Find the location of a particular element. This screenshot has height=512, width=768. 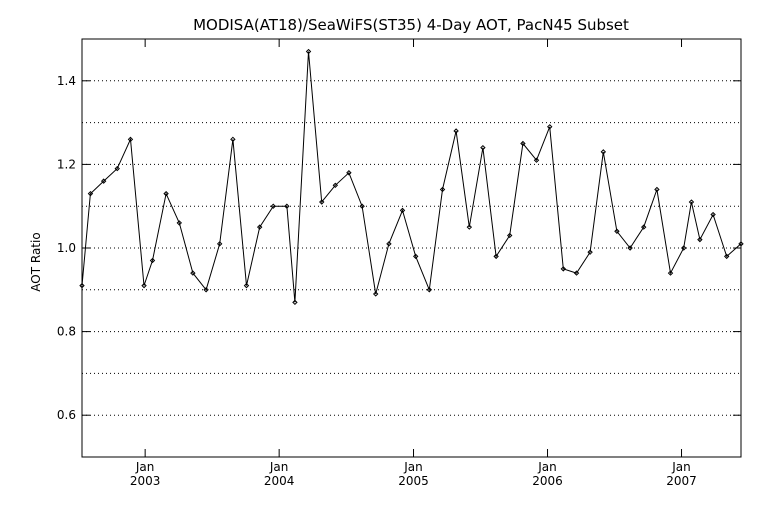

x-tick-label-year: 2005 is located at coordinates (413, 481).